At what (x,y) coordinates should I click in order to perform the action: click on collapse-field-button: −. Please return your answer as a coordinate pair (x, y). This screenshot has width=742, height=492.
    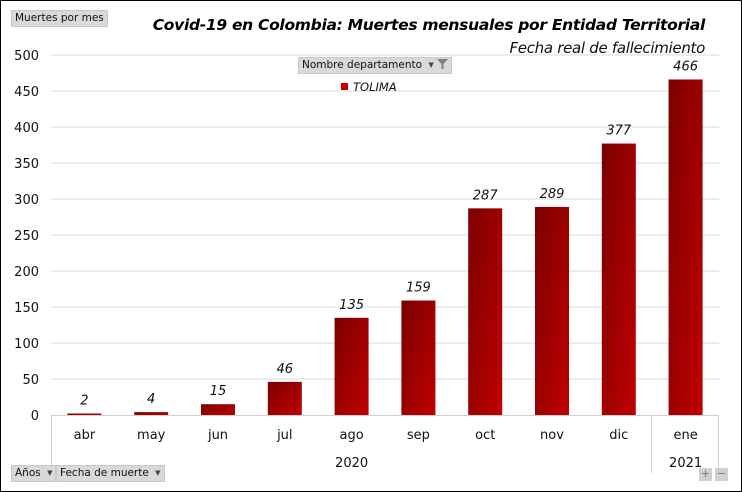
    Looking at the image, I should click on (721, 474).